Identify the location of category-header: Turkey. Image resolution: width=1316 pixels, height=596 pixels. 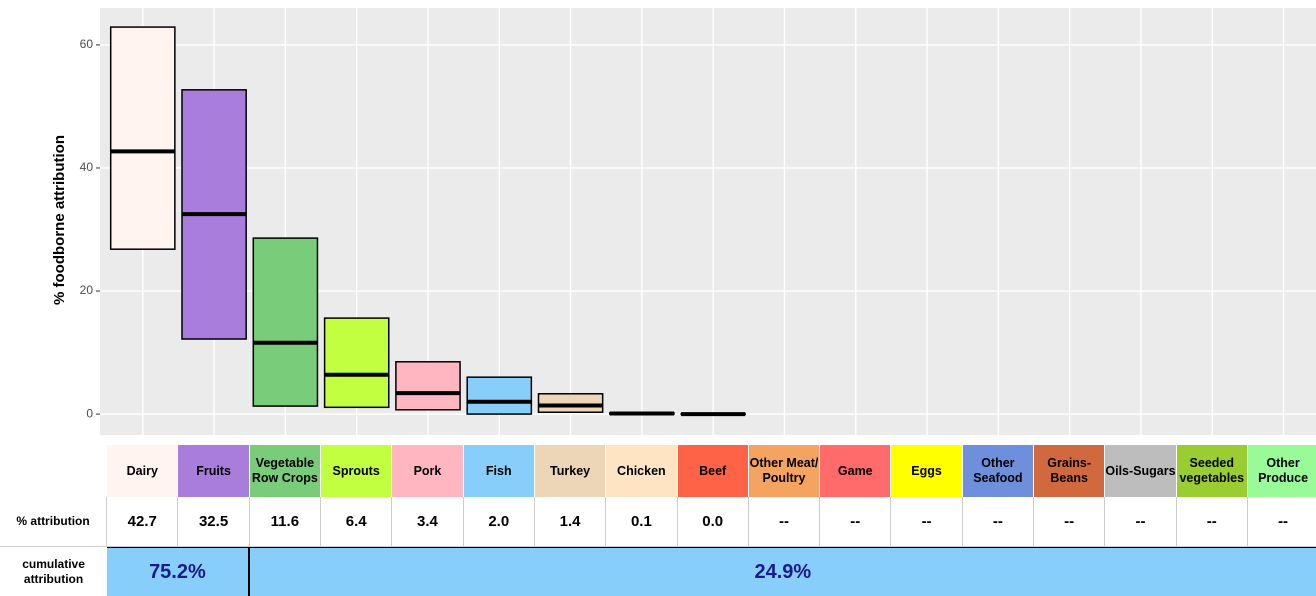
(570, 471).